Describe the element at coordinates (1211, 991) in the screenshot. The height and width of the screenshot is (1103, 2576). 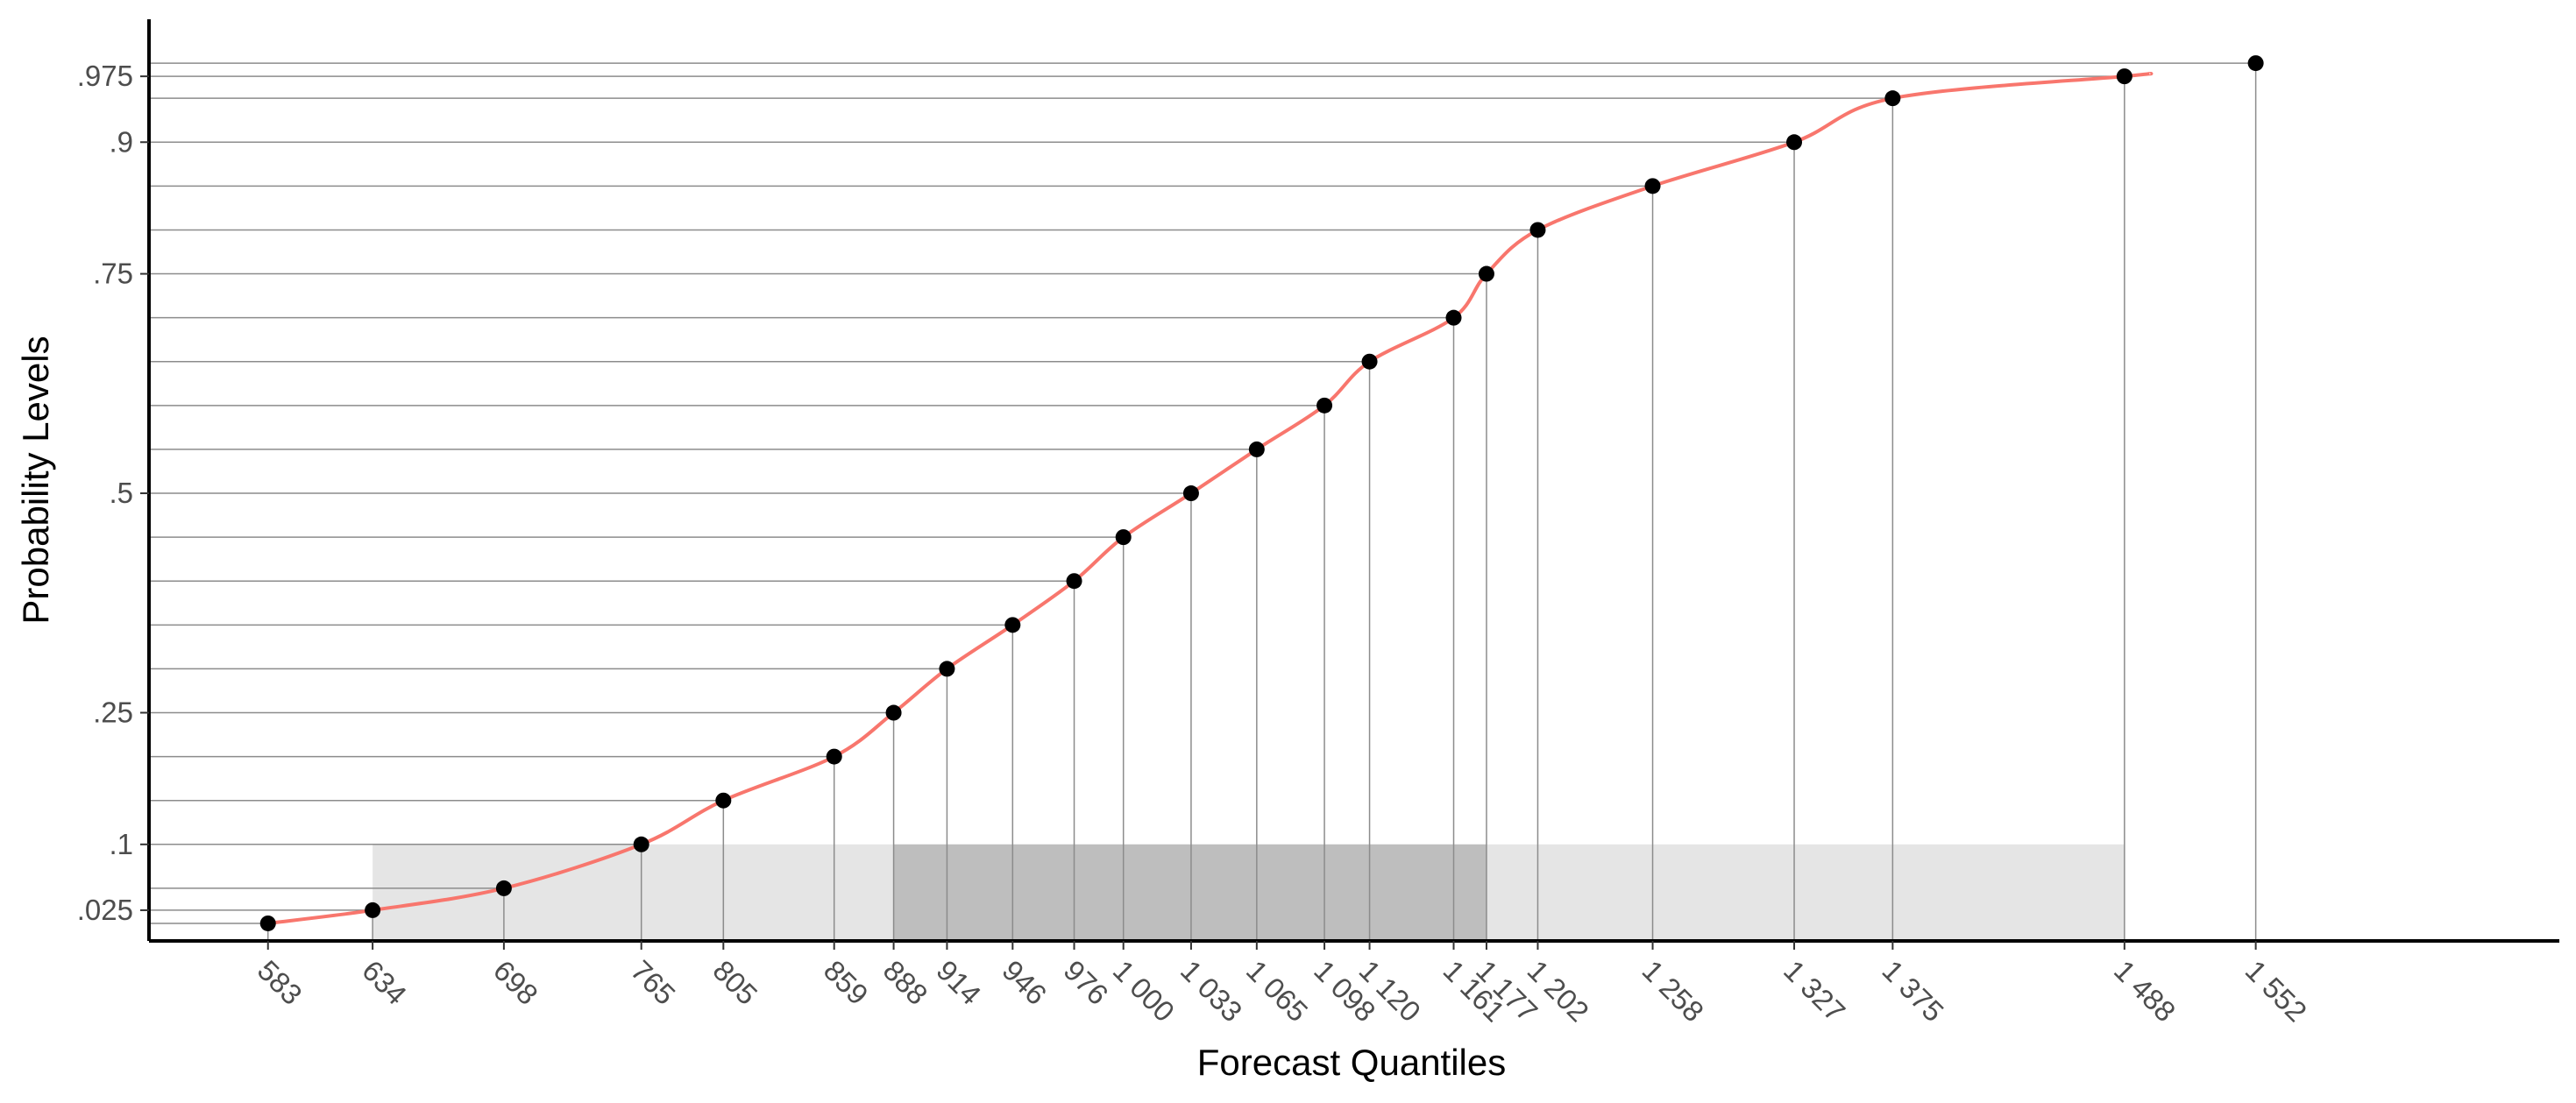
I see `x-tick-label: 1 033` at that location.